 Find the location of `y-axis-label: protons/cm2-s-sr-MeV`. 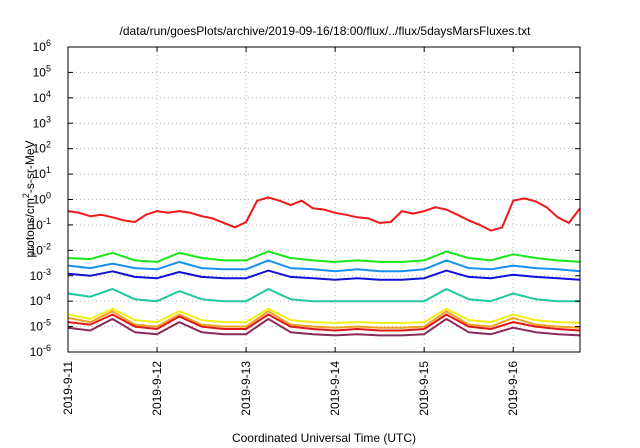

y-axis-label: protons/cm2-s-sr-MeV is located at coordinates (29, 198).